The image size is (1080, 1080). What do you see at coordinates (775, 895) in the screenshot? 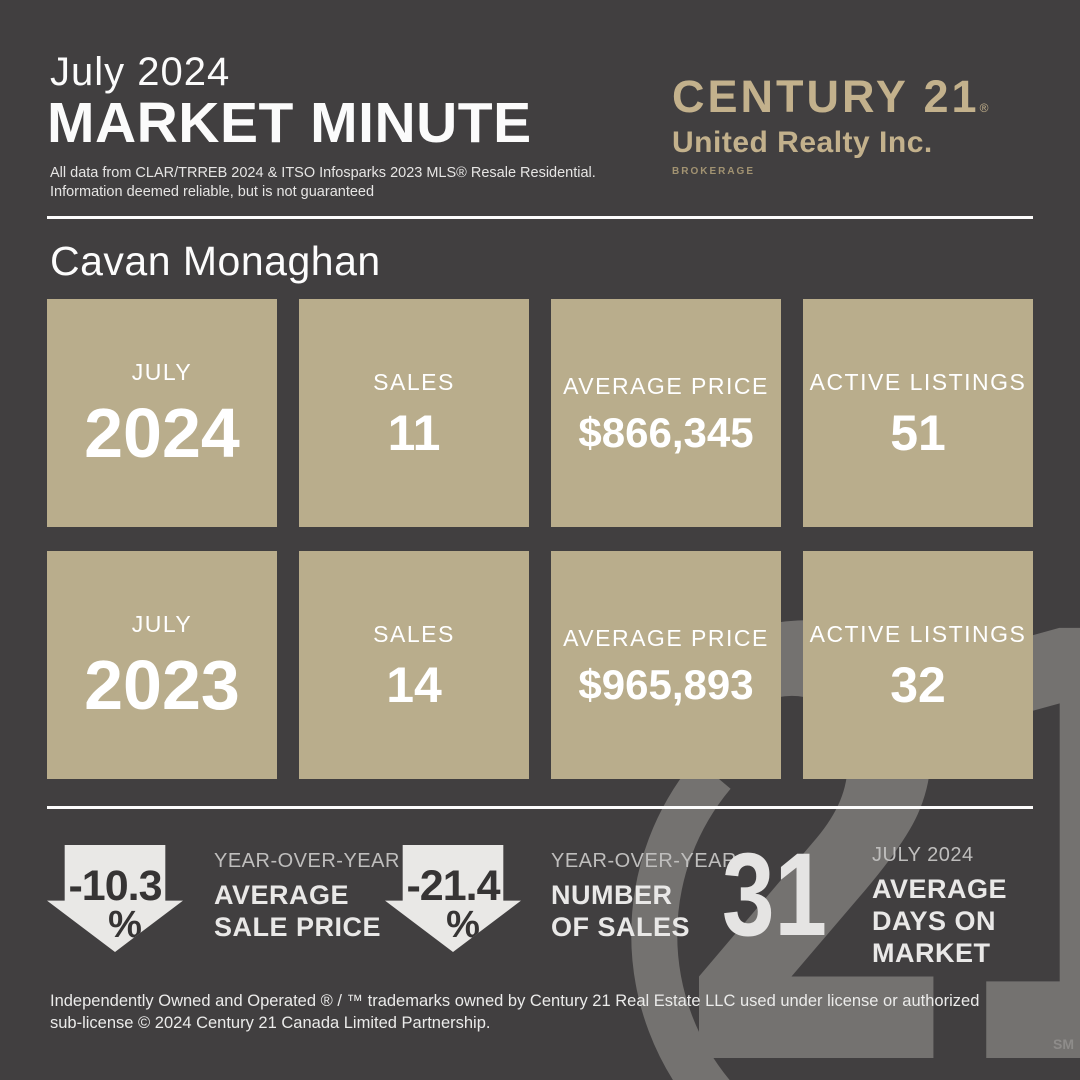
I see `average-days-on-market-value: 31` at bounding box center [775, 895].